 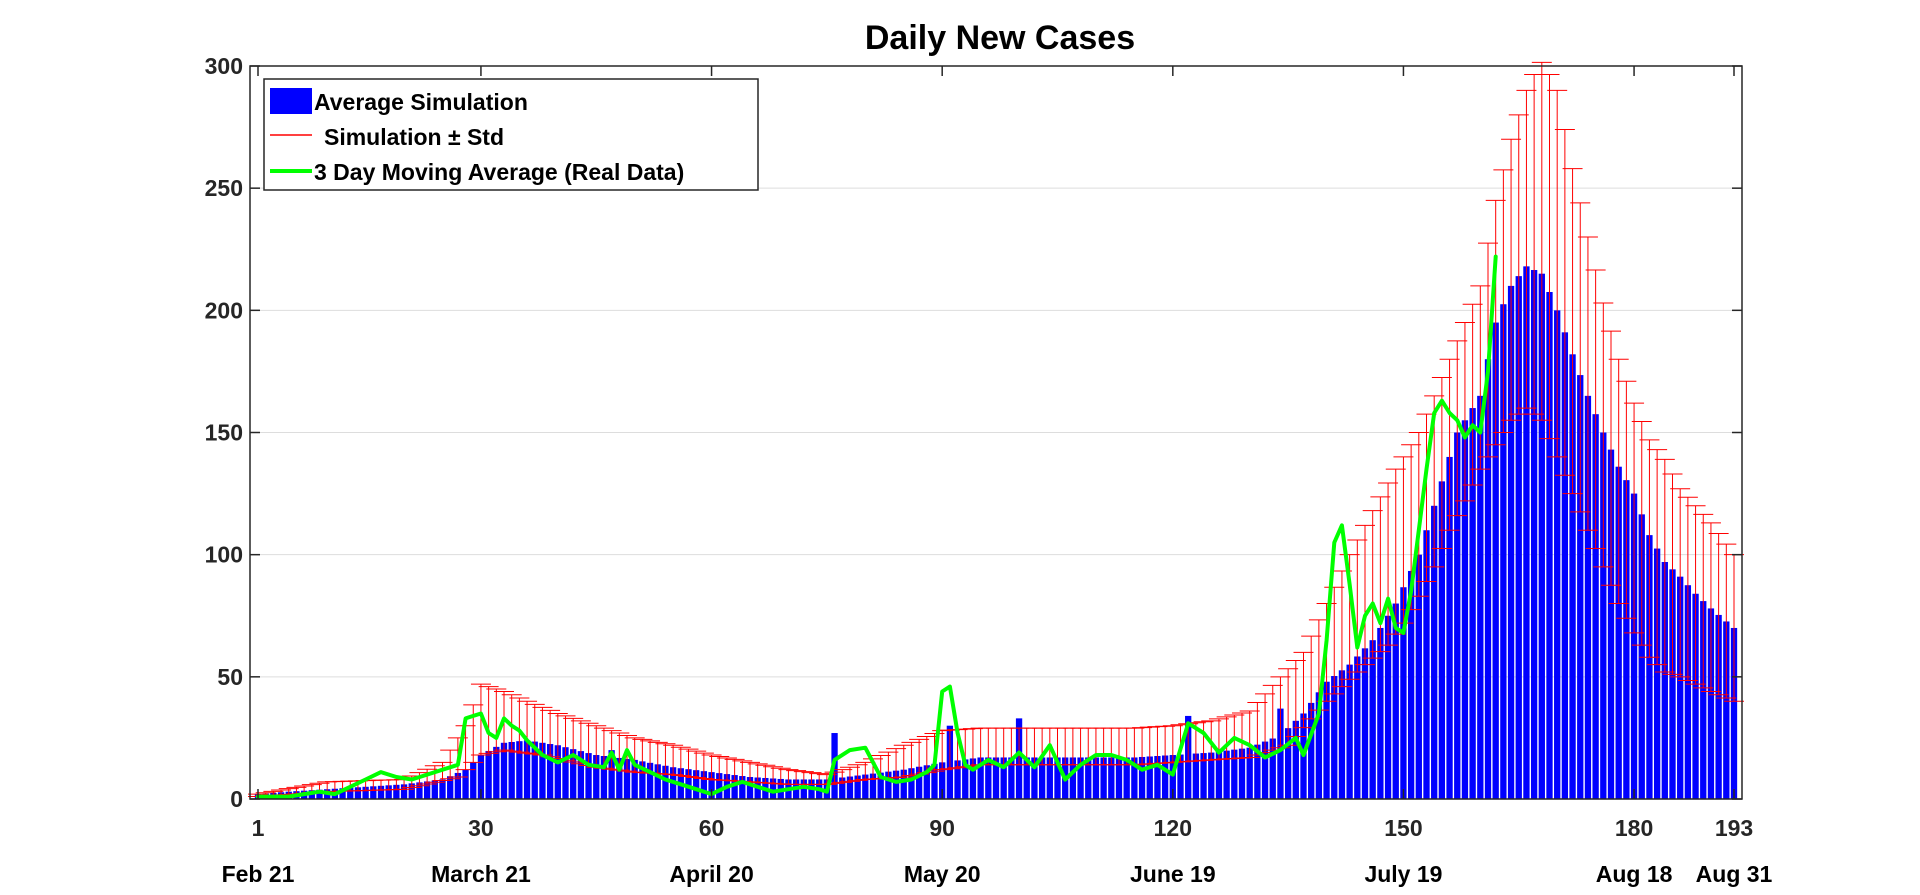 I want to click on date-label-7: Aug 31, so click(x=1734, y=874).